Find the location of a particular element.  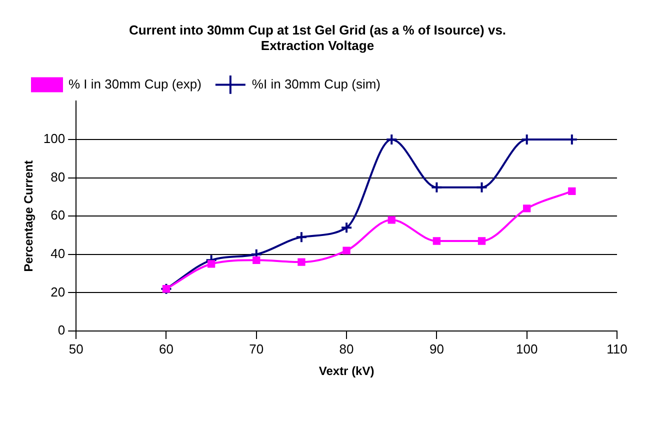

x-tick-label: 90 is located at coordinates (436, 348).